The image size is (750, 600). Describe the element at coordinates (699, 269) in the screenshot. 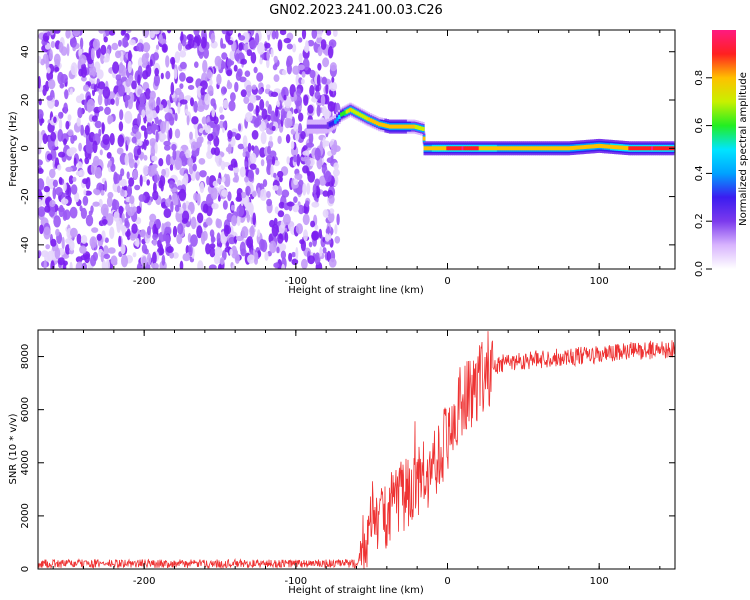

I see `colorbar-tick-label: 0.0` at that location.